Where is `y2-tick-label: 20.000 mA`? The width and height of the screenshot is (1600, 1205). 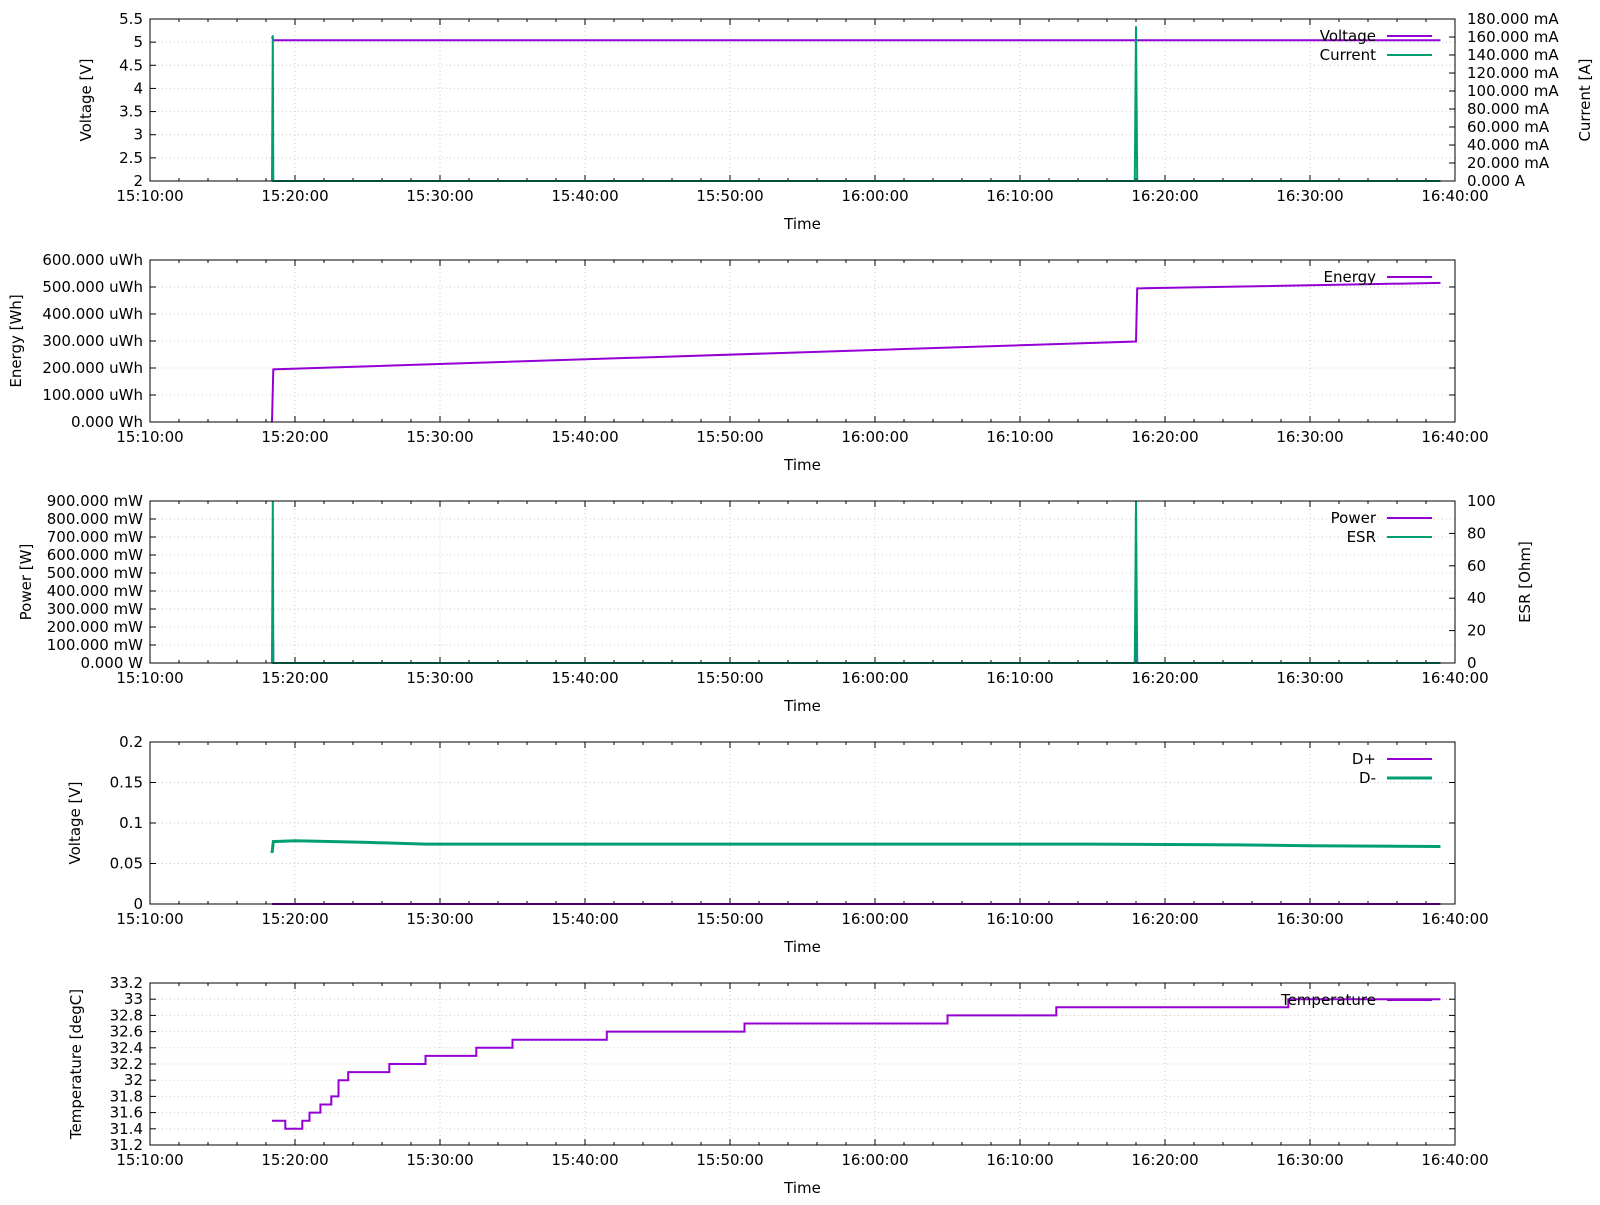
y2-tick-label: 20.000 mA is located at coordinates (1508, 163).